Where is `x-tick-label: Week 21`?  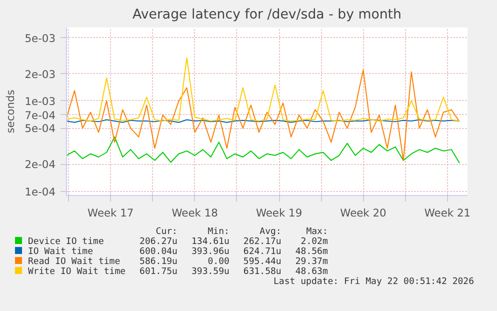
x-tick-label: Week 21 is located at coordinates (447, 213).